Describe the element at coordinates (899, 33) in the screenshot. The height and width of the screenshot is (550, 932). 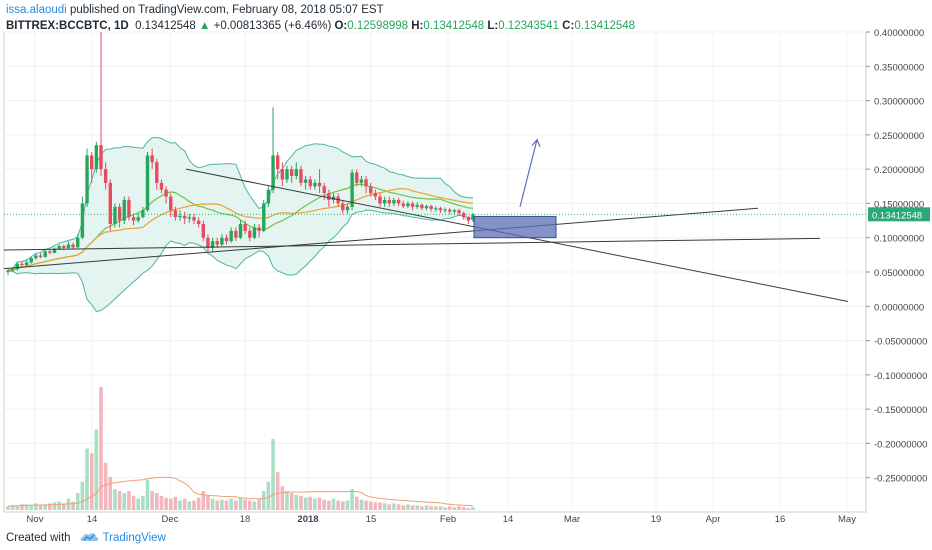
I see `y-tick-label: 0.40000000` at that location.